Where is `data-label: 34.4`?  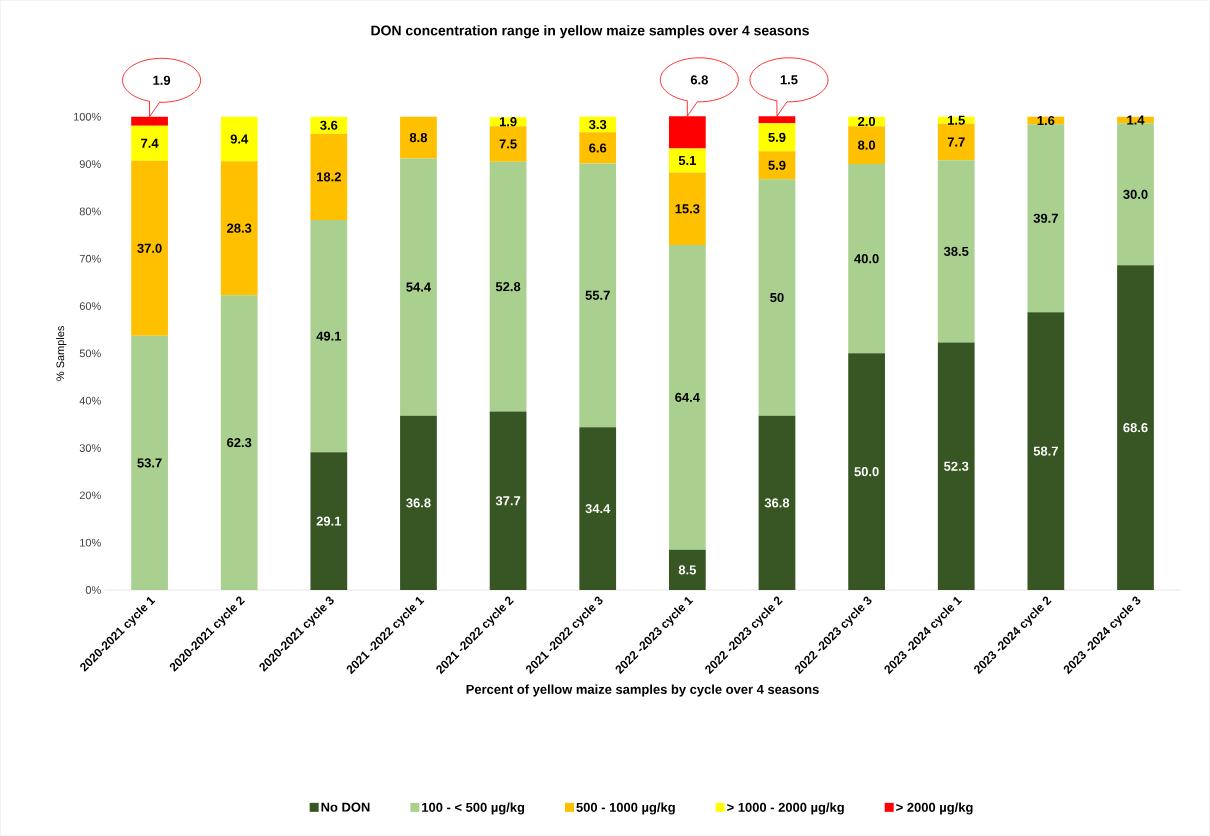
data-label: 34.4 is located at coordinates (598, 509).